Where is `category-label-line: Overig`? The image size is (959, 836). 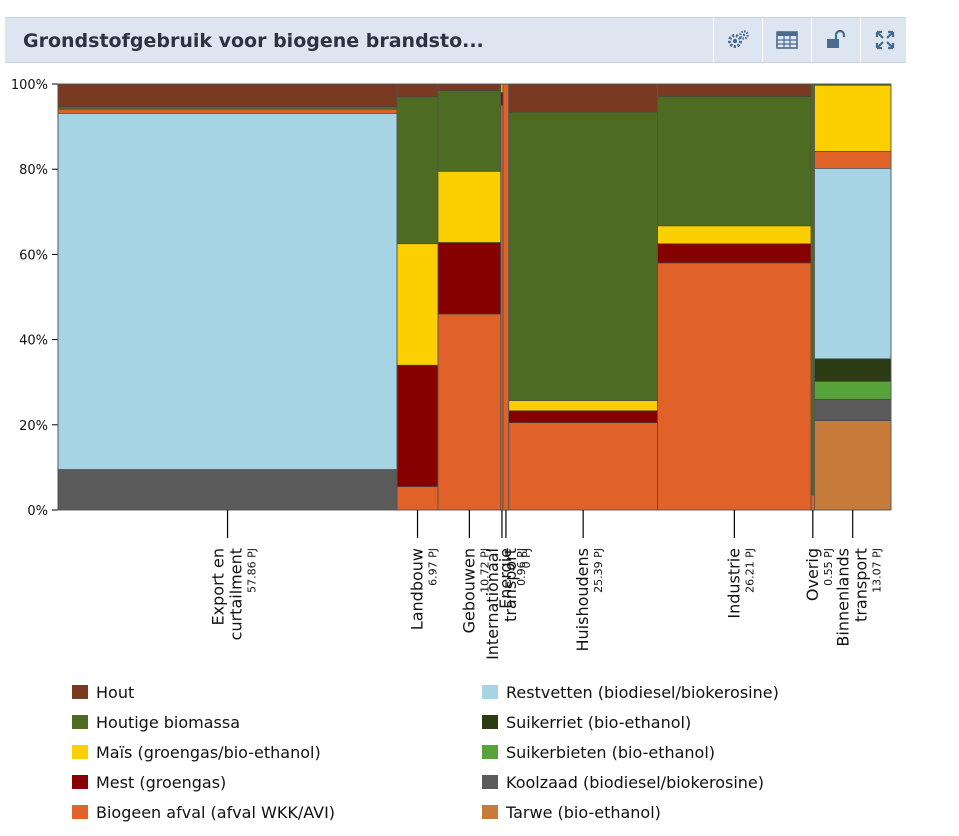
category-label-line: Overig is located at coordinates (812, 574).